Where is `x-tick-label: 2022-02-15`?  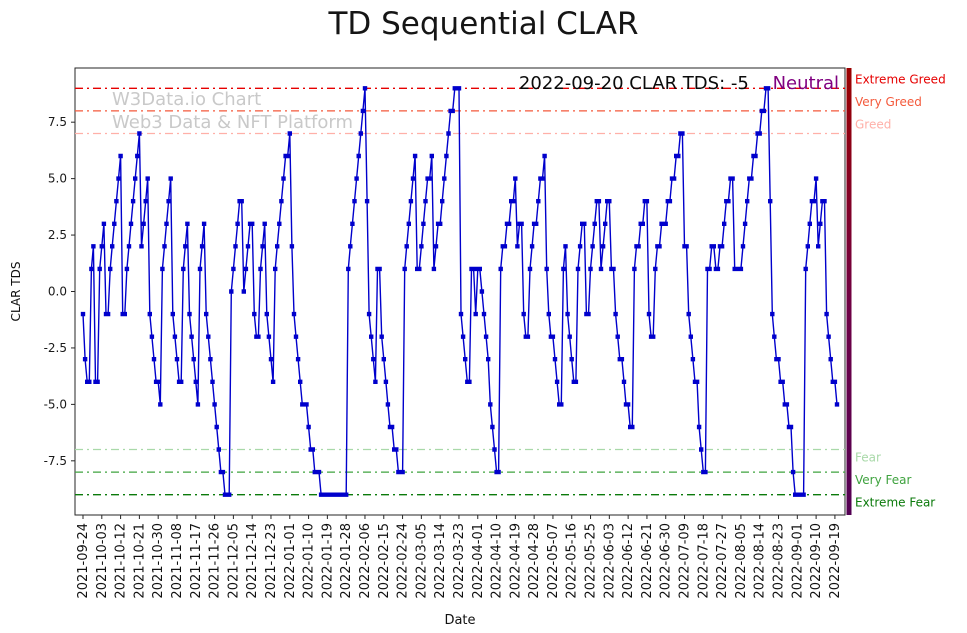 x-tick-label: 2022-02-15 is located at coordinates (384, 561).